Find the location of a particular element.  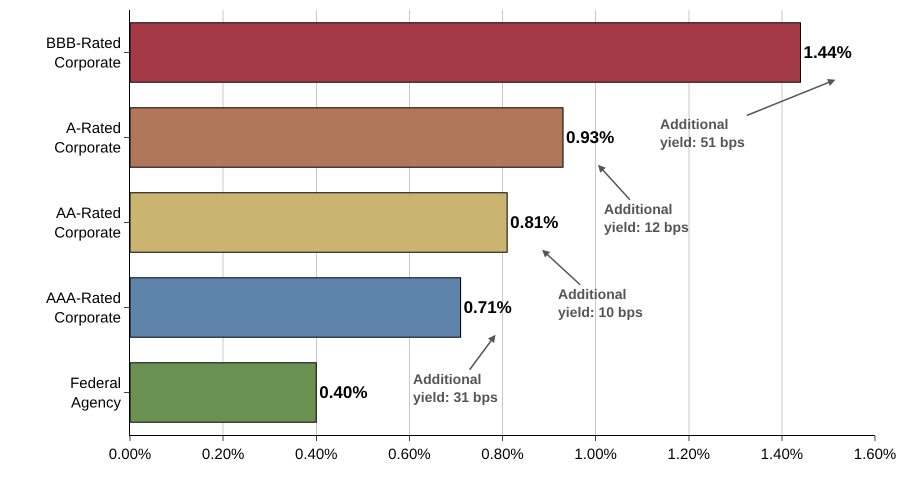

y-tick-label: A-Rated Corporate is located at coordinates (87, 138).